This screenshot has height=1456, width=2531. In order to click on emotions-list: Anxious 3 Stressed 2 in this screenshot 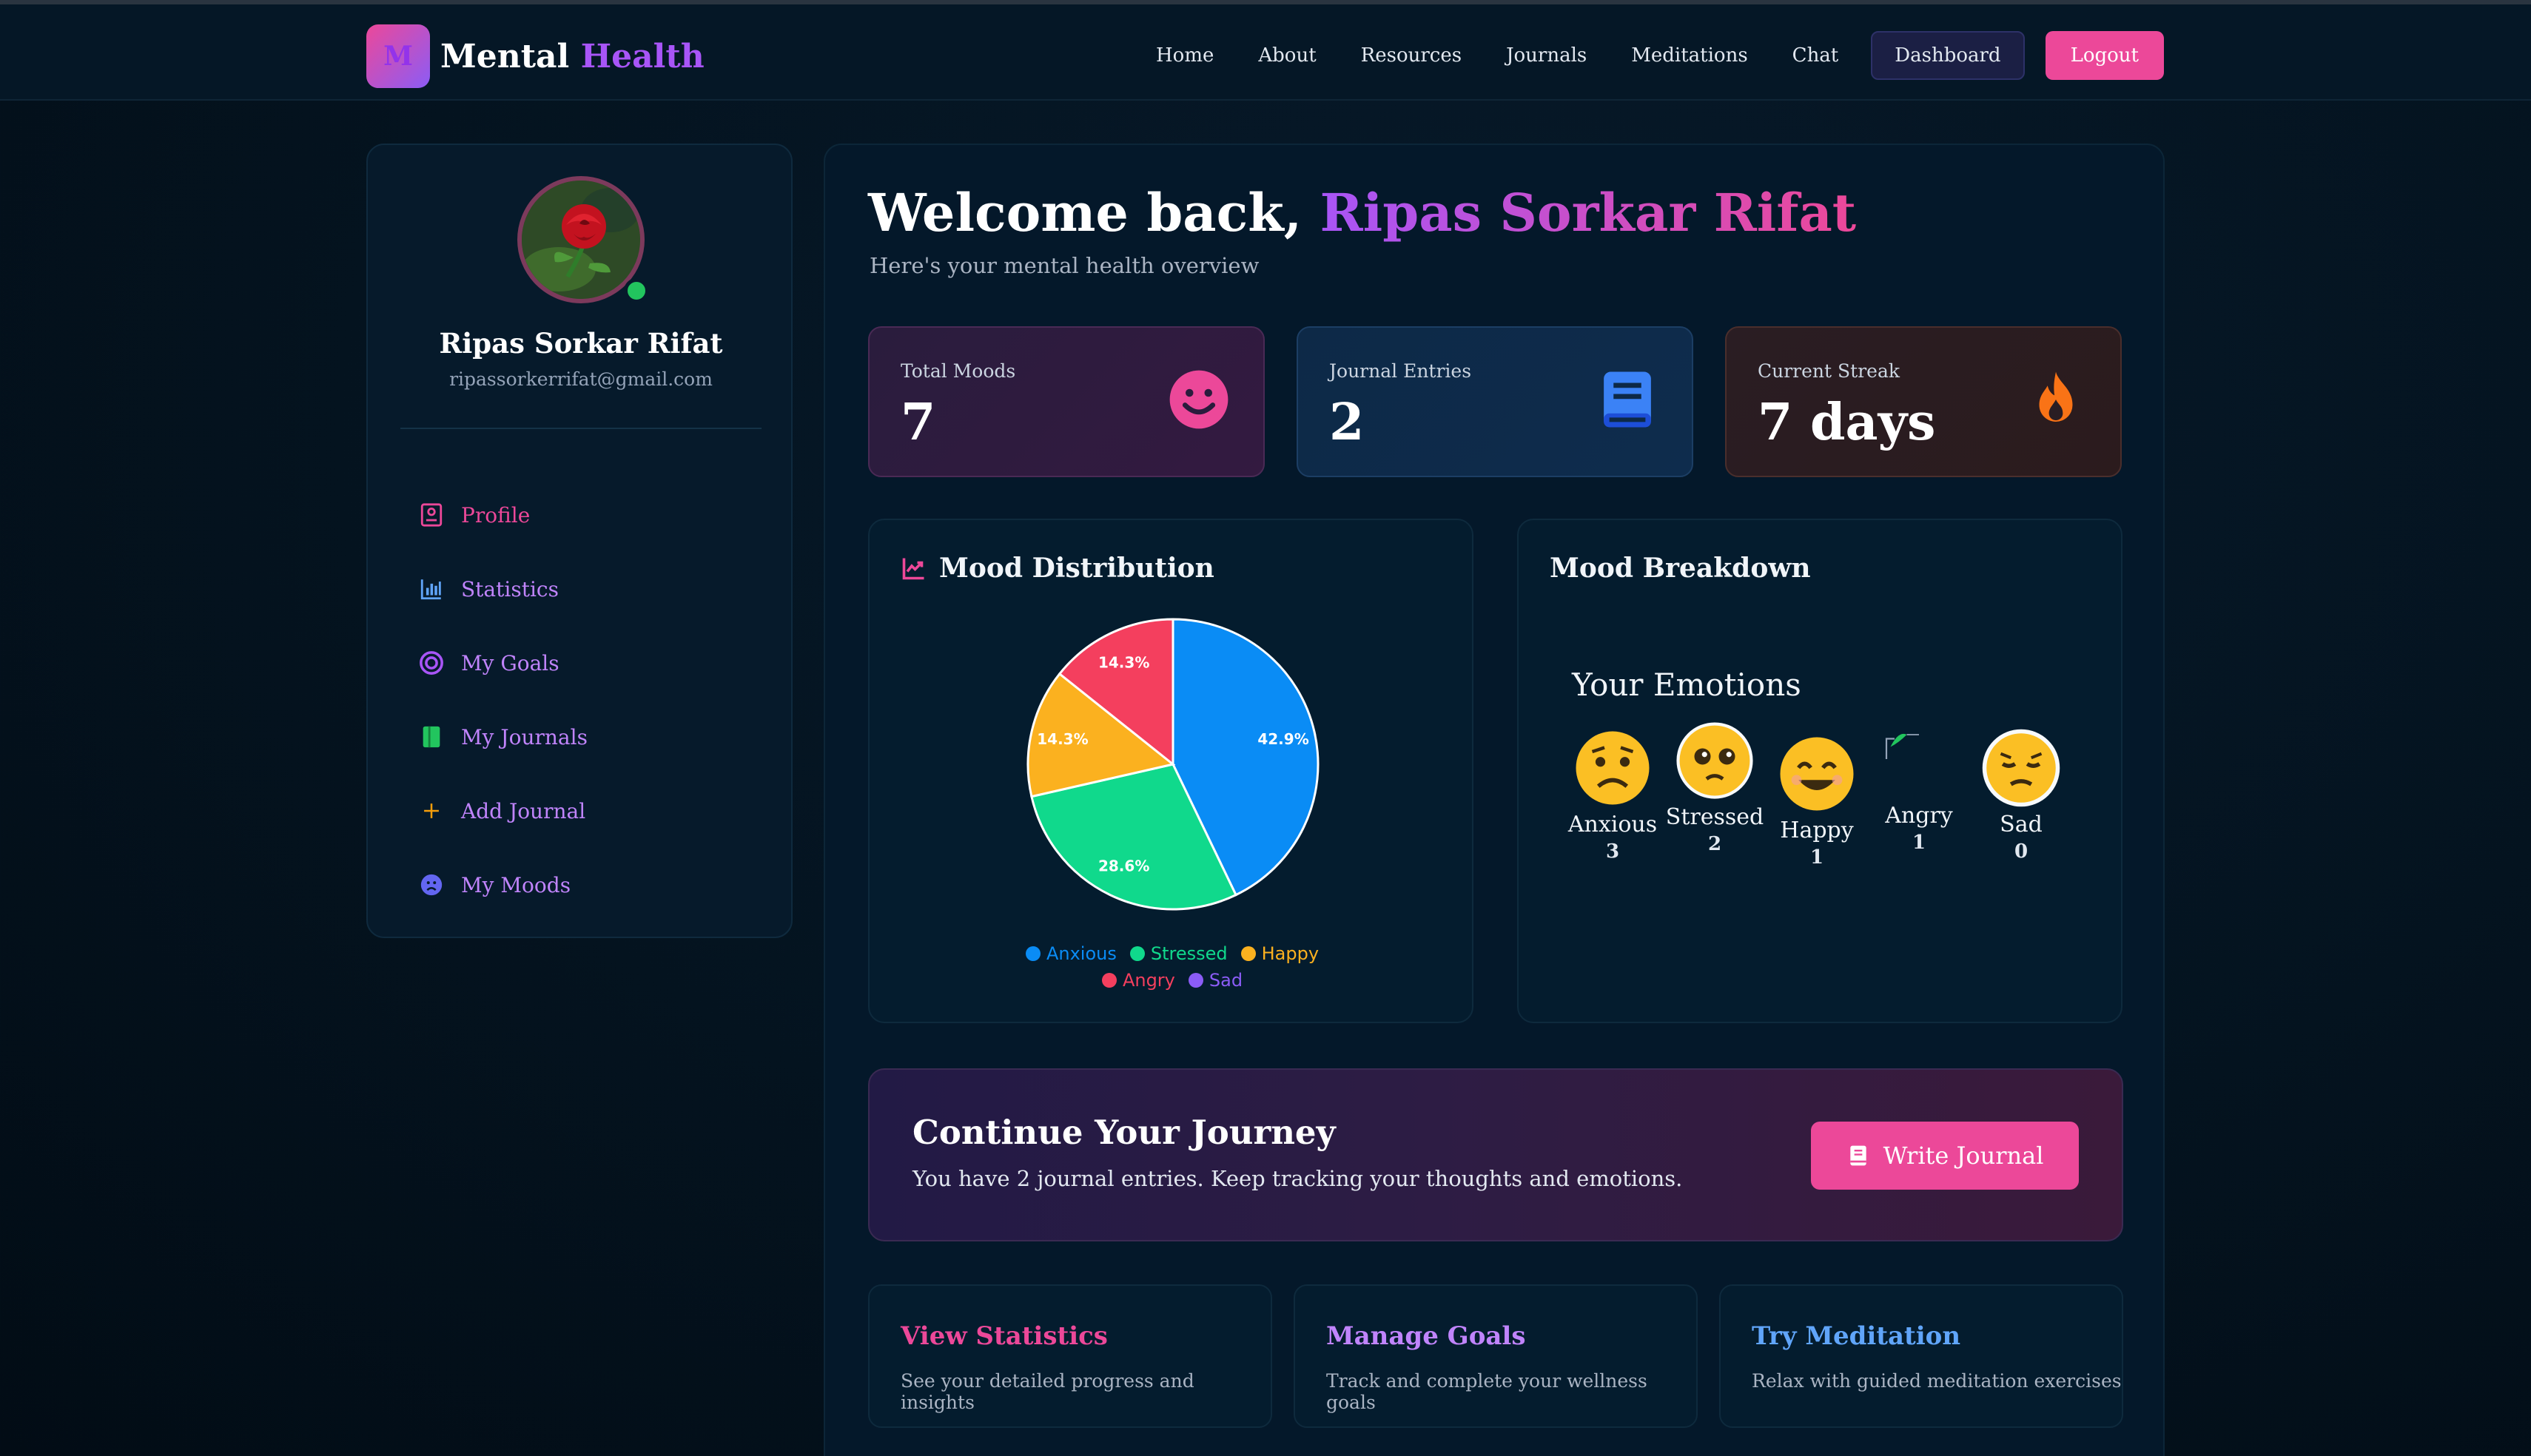, I will do `click(1817, 795)`.